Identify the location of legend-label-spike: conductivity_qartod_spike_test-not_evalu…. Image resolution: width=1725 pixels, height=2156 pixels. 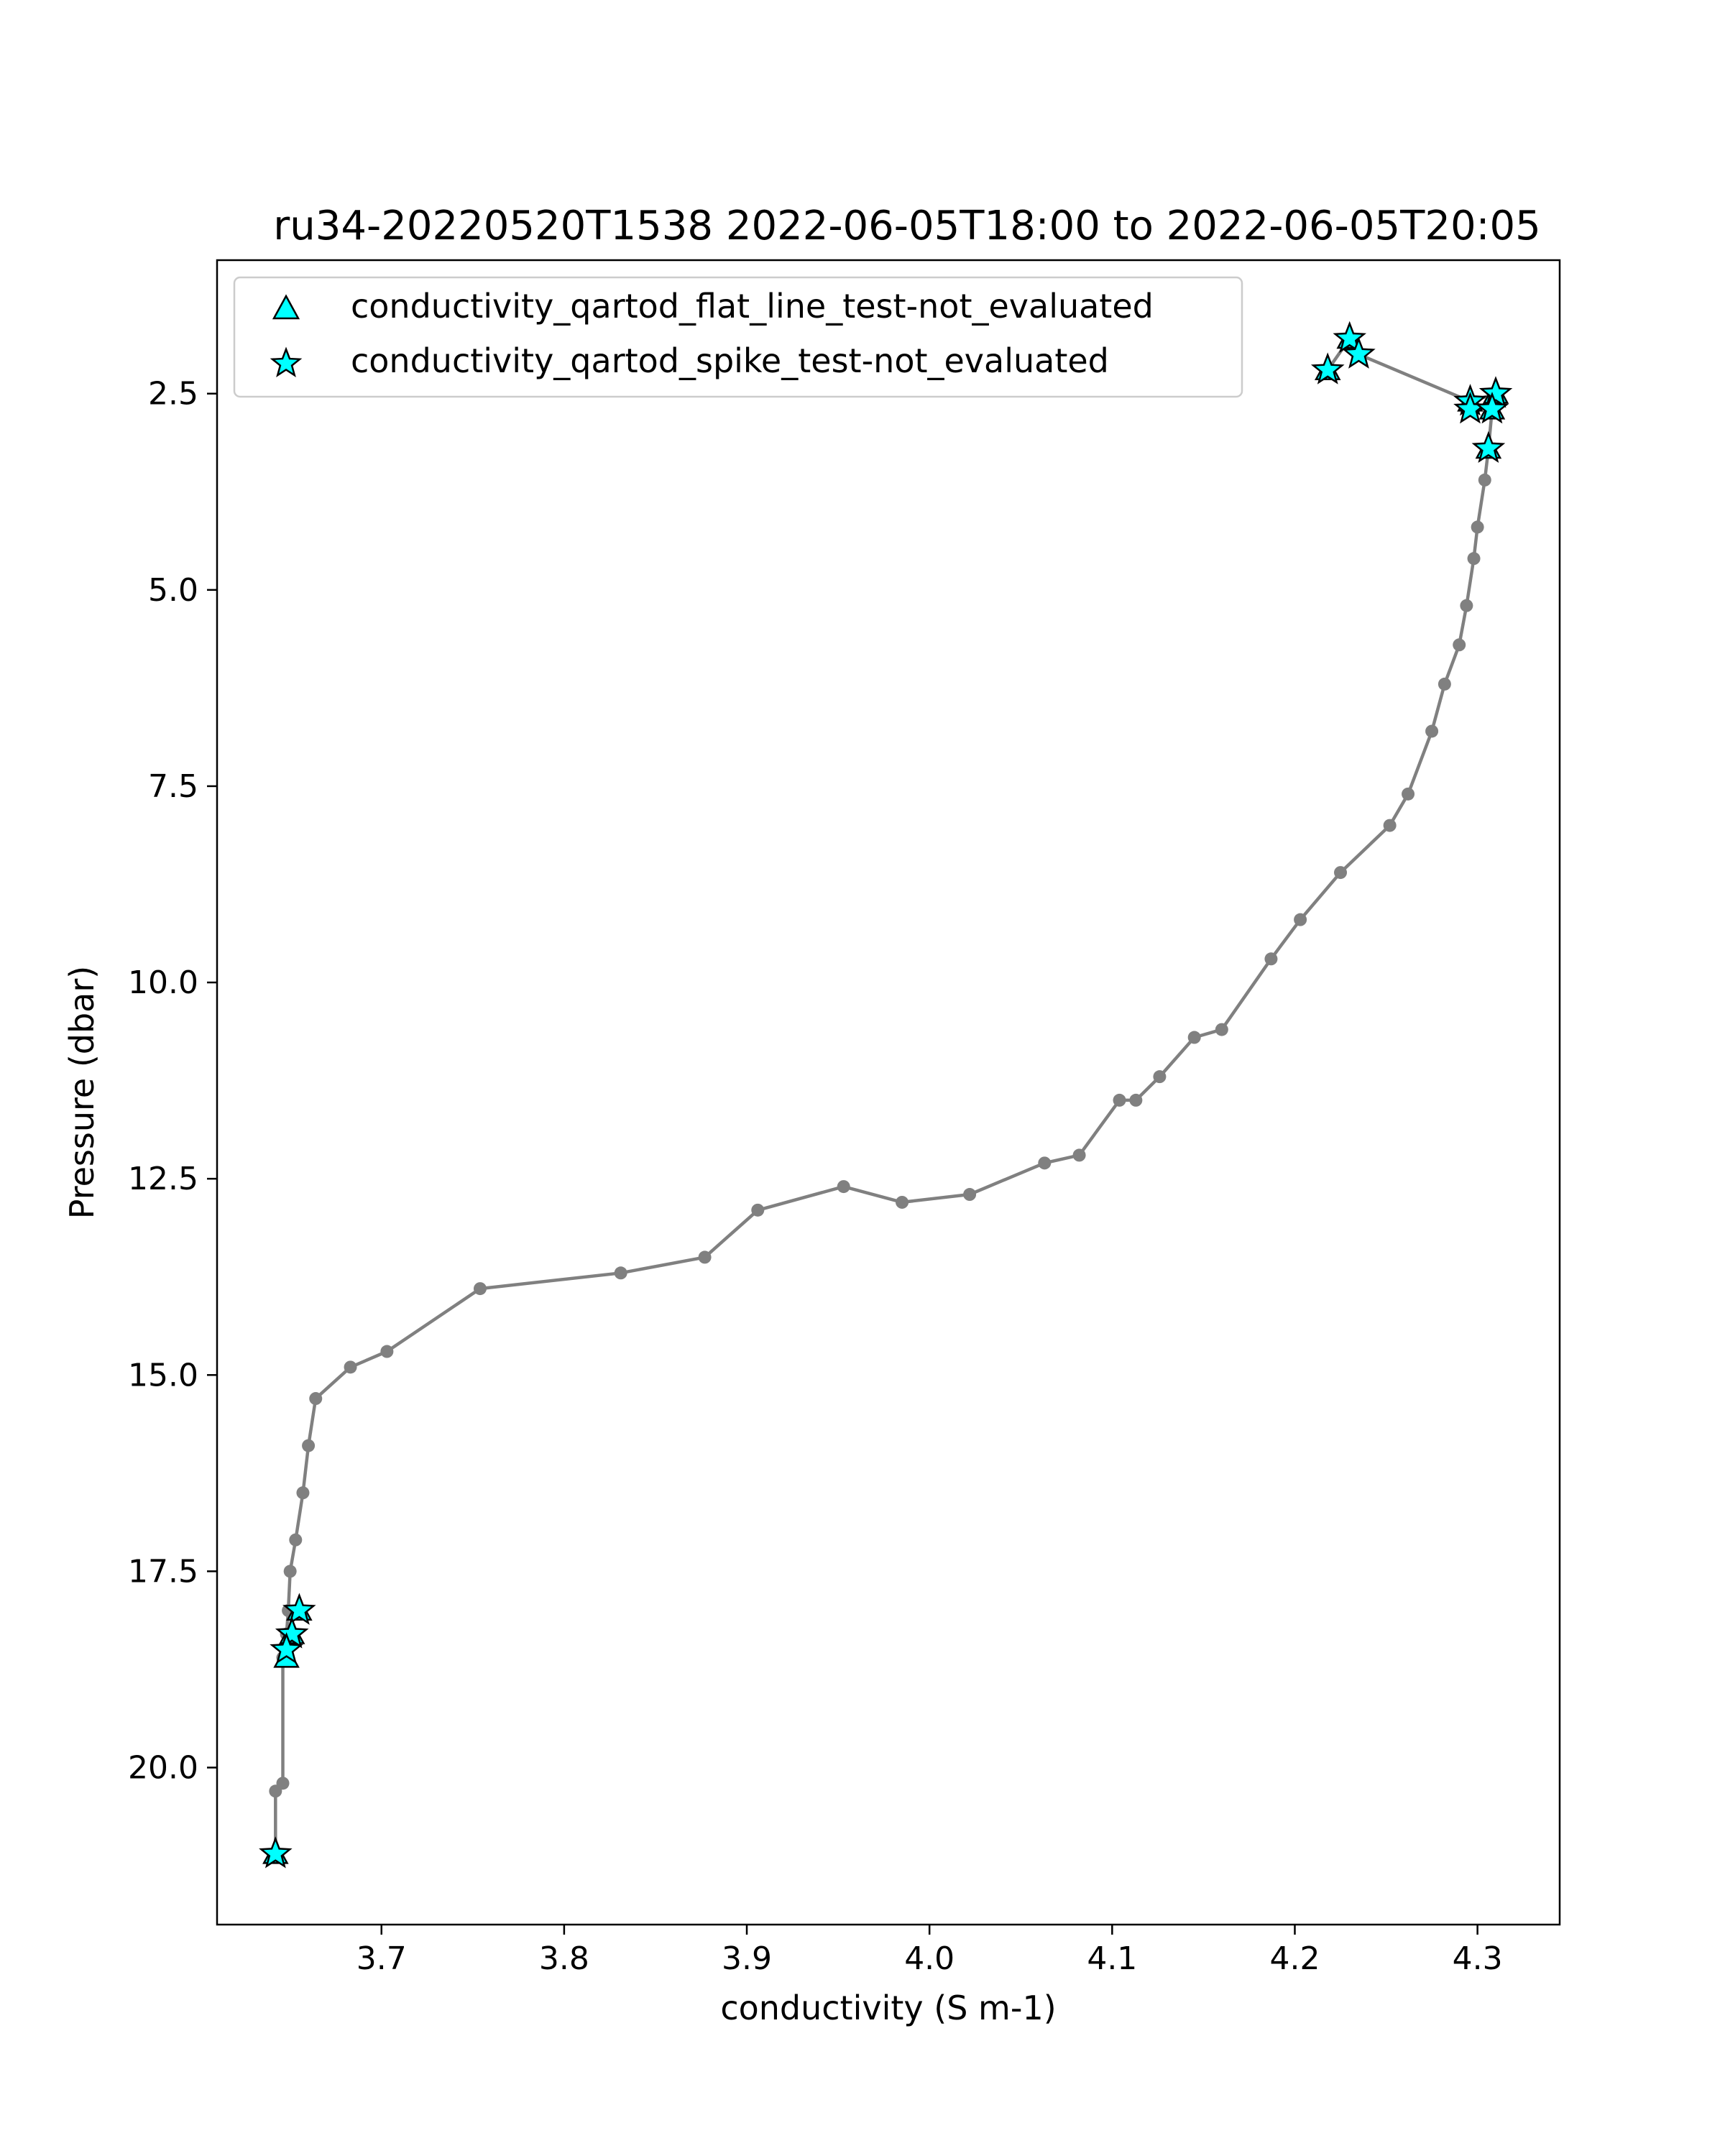
(730, 361).